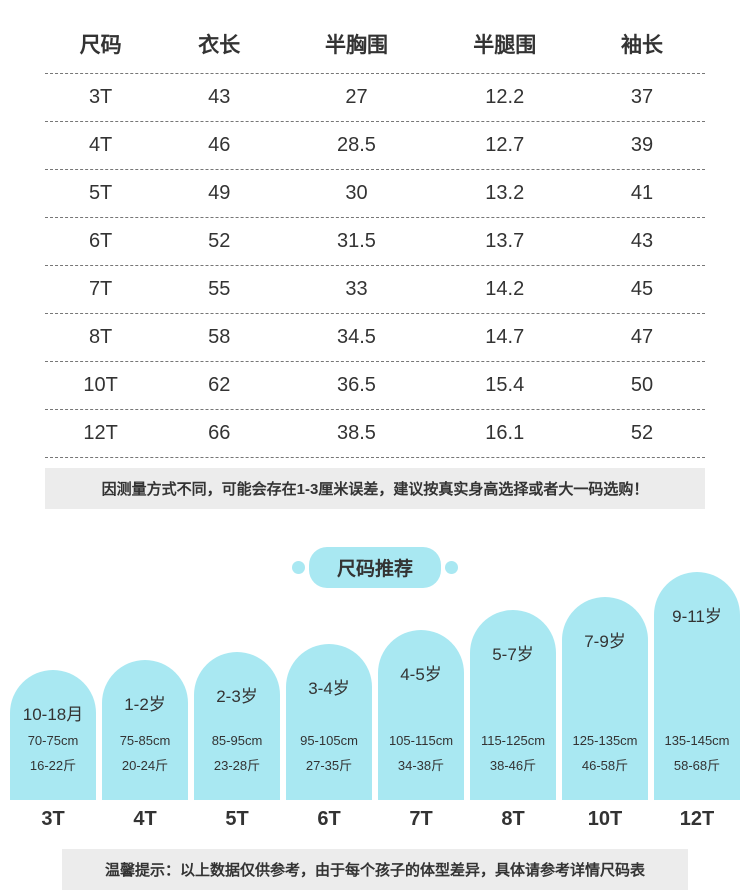  What do you see at coordinates (100, 433) in the screenshot?
I see `table-cell: 12T` at bounding box center [100, 433].